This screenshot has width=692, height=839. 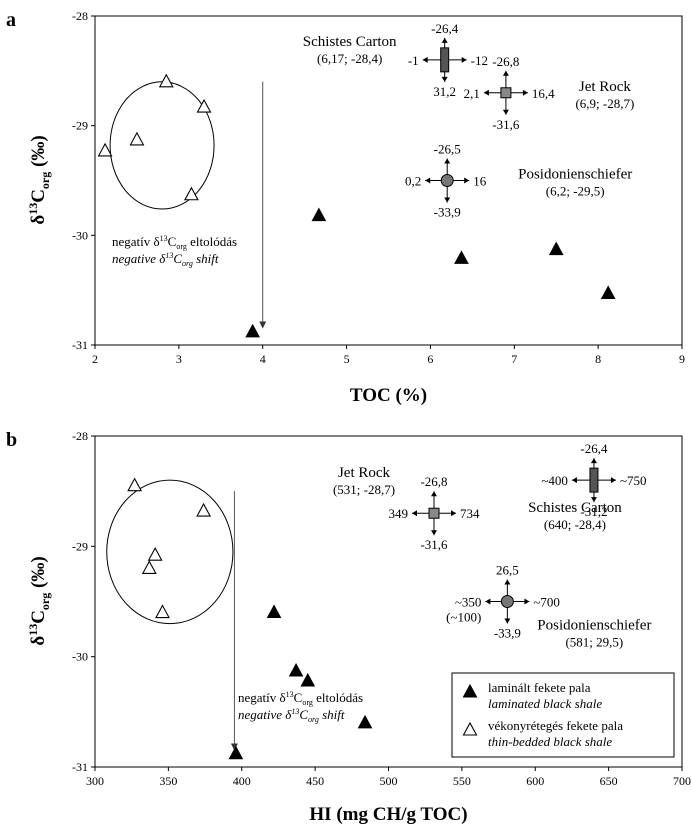 What do you see at coordinates (388, 395) in the screenshot?
I see `x-axis-title: TOC (%)` at bounding box center [388, 395].